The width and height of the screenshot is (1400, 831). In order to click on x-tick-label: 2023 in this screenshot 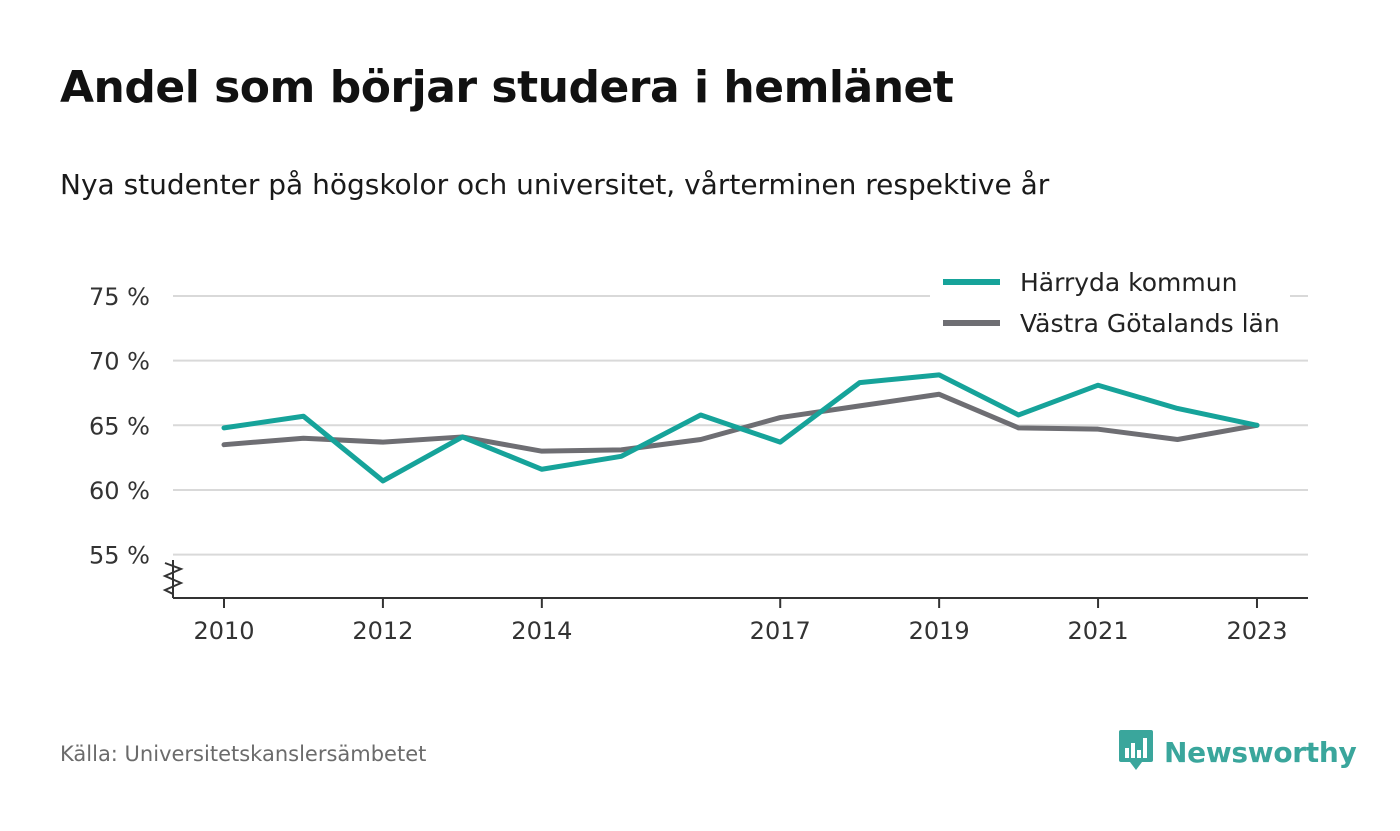, I will do `click(1256, 631)`.